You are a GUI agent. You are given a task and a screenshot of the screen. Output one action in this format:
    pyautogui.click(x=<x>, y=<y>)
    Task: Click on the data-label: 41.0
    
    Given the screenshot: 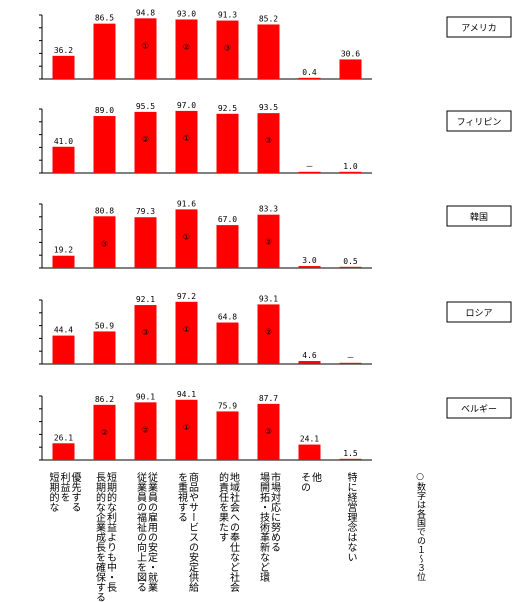 What is the action you would take?
    pyautogui.click(x=63, y=141)
    